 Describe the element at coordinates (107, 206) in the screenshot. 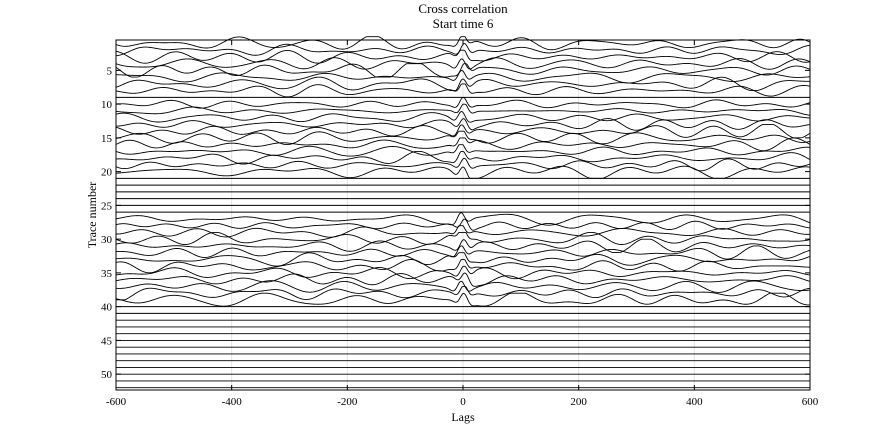

I see `y-tick-label: 25` at that location.